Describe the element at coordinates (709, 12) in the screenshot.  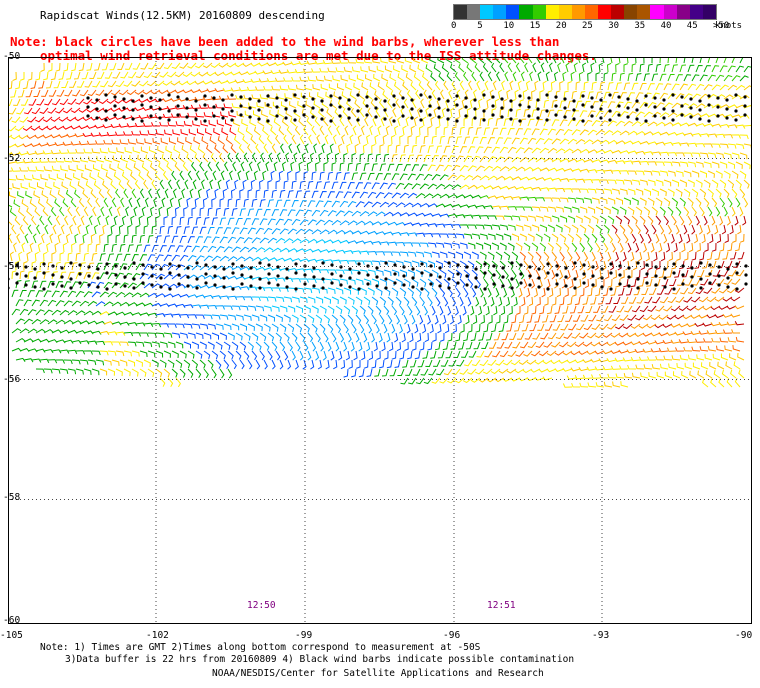
I see `legend-swatch` at that location.